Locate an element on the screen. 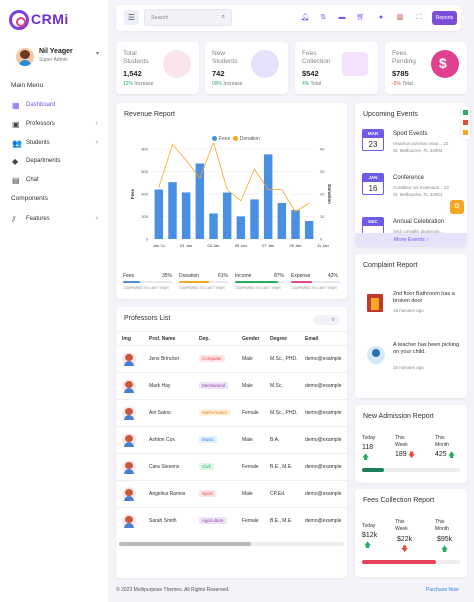 This screenshot has width=474, height=602. column-header: Gender is located at coordinates (251, 339).